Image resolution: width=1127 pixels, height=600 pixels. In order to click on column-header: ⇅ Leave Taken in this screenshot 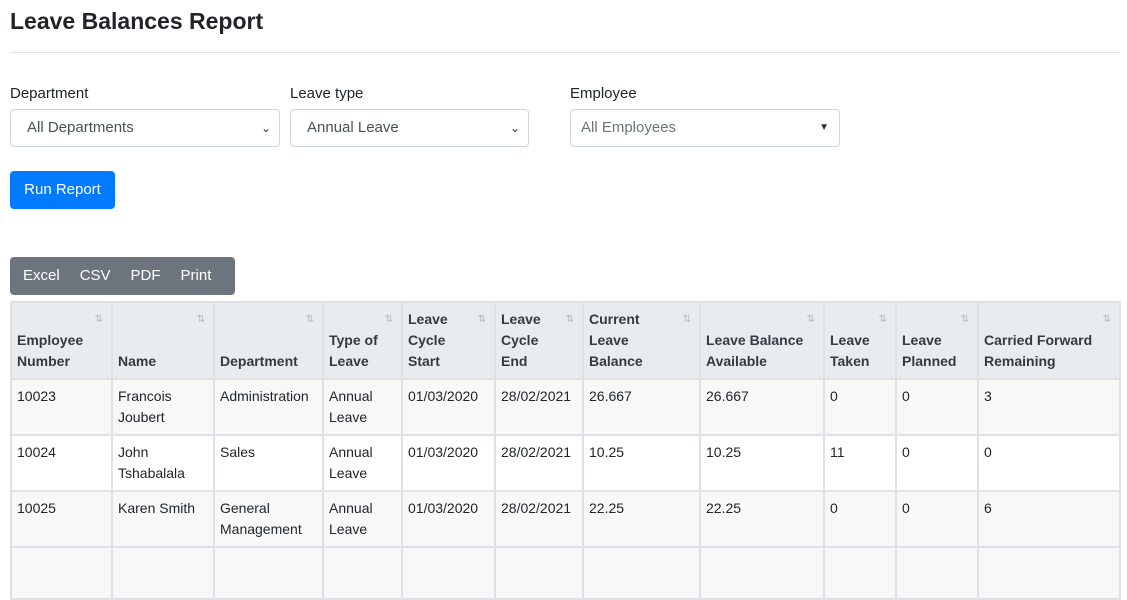, I will do `click(860, 340)`.